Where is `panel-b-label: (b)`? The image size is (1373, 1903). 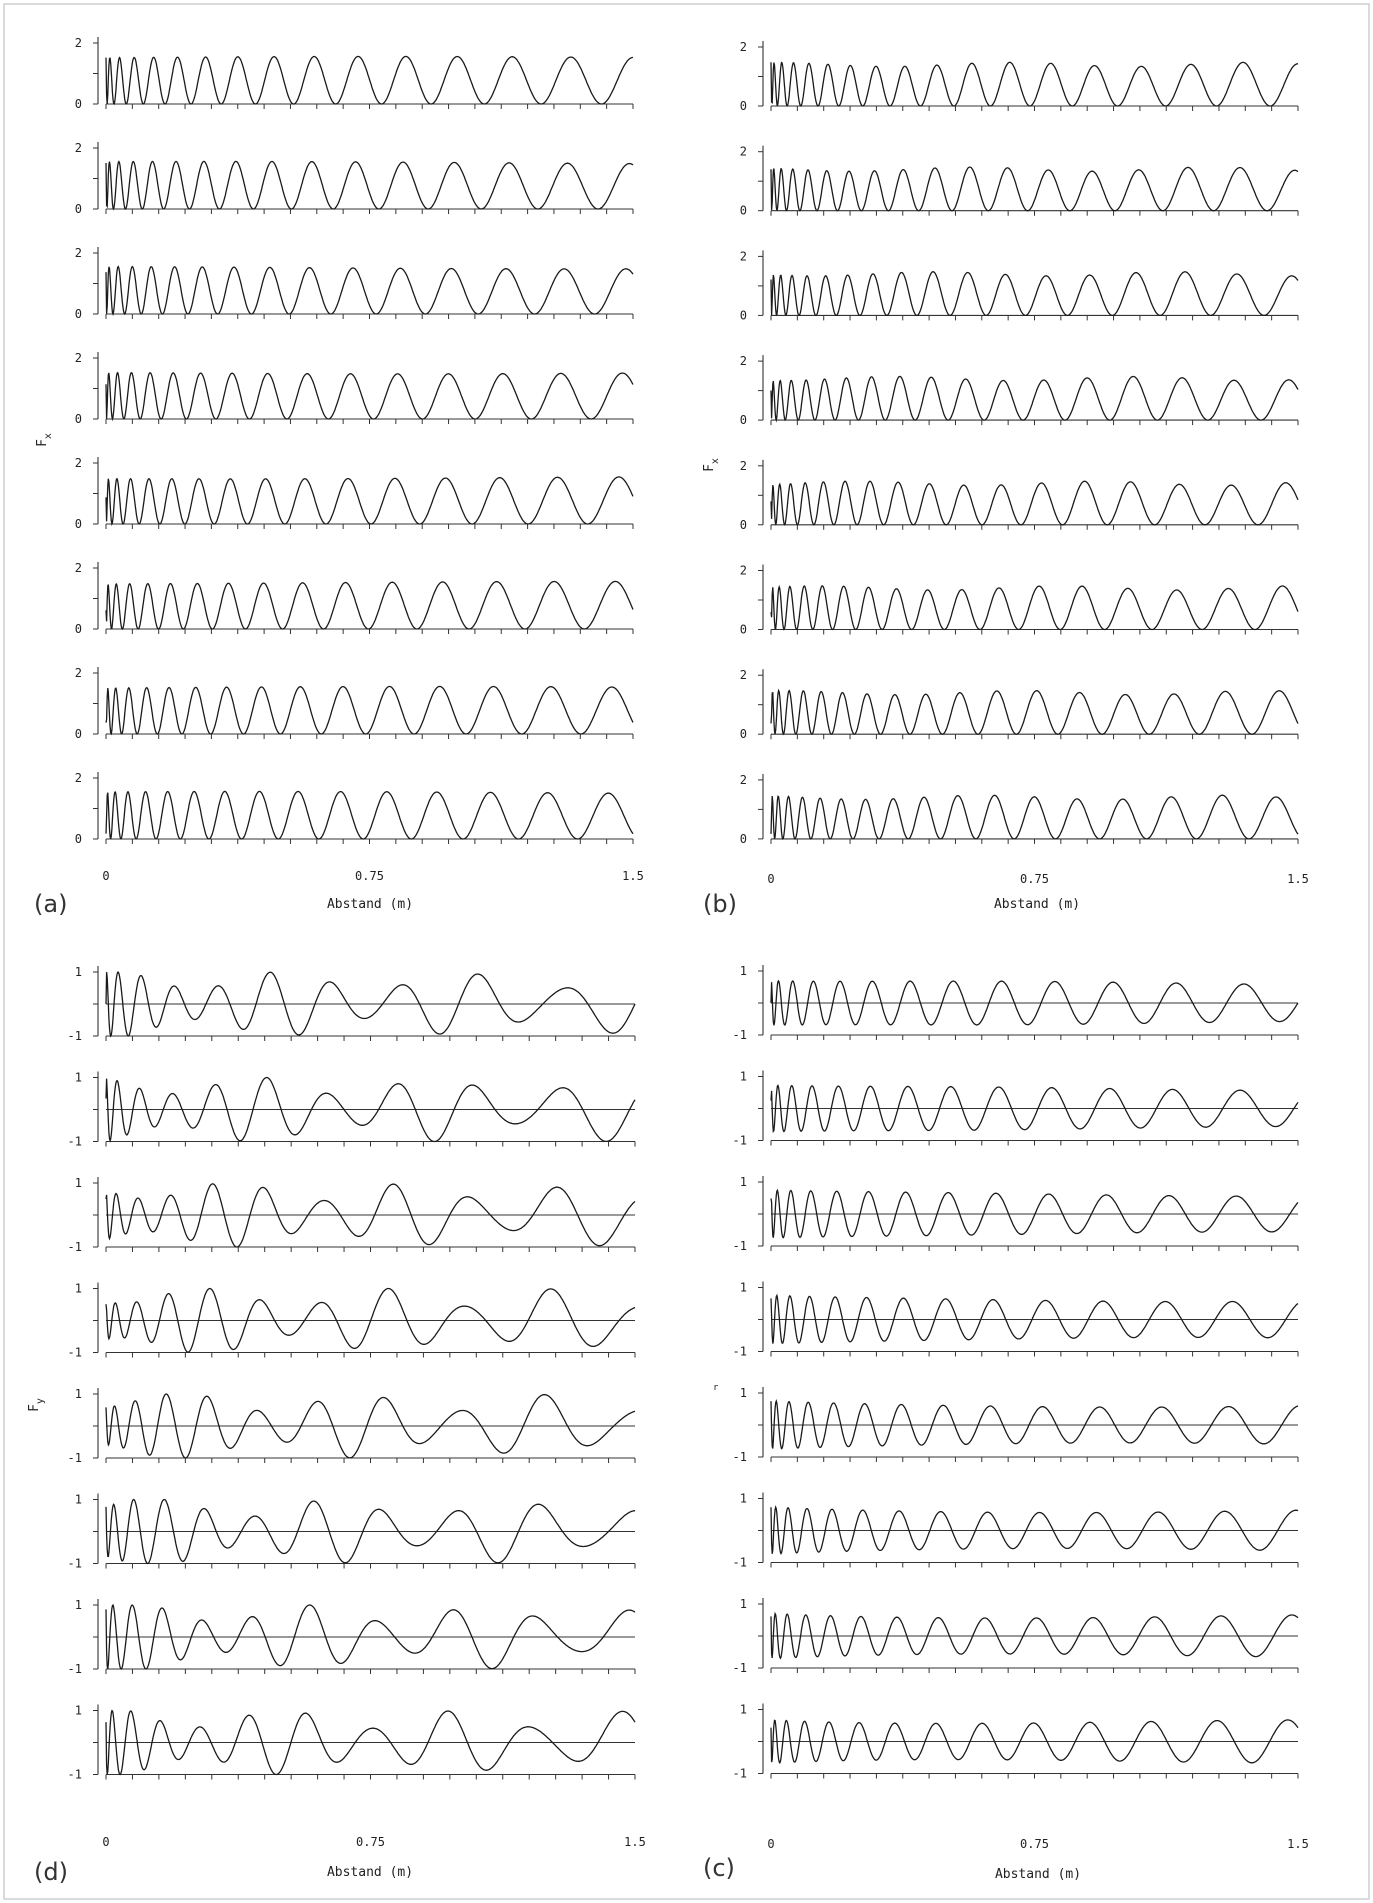
panel-b-label: (b) is located at coordinates (720, 904).